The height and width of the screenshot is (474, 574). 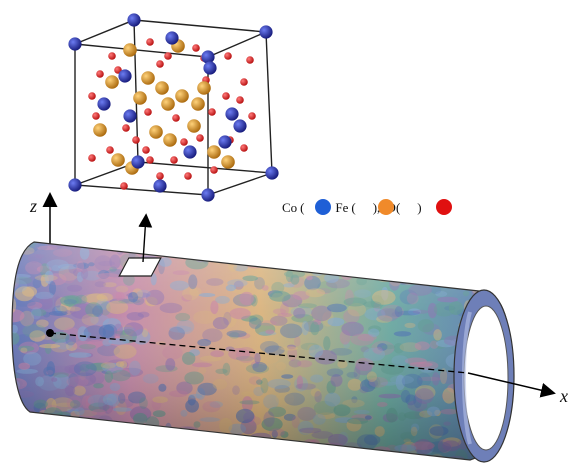 I want to click on svg-text: Co(), Fe(), O(), so click(x=352, y=207).